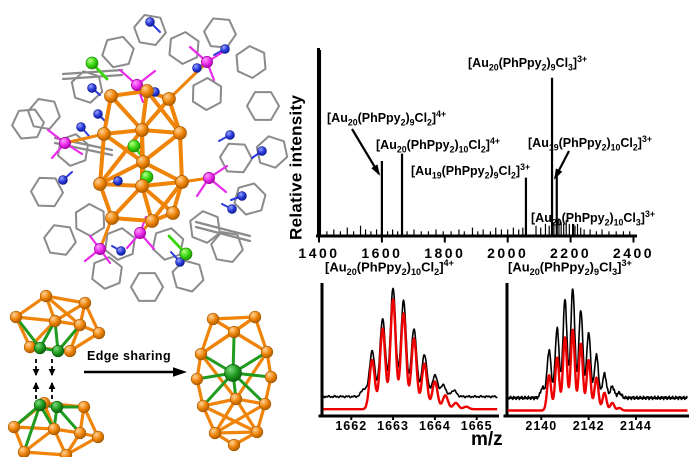  I want to click on au20-fused-cluster, so click(234, 381).